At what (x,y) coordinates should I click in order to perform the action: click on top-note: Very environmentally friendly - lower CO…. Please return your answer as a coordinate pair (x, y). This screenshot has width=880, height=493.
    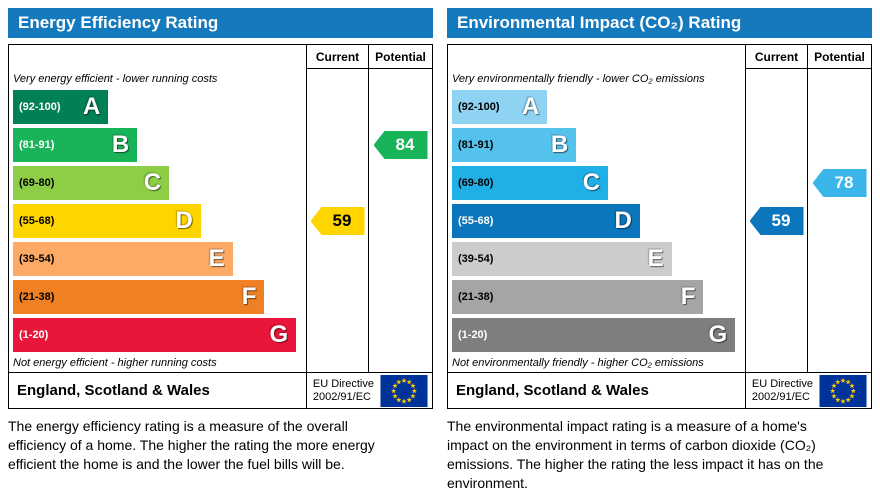
    Looking at the image, I should click on (578, 79).